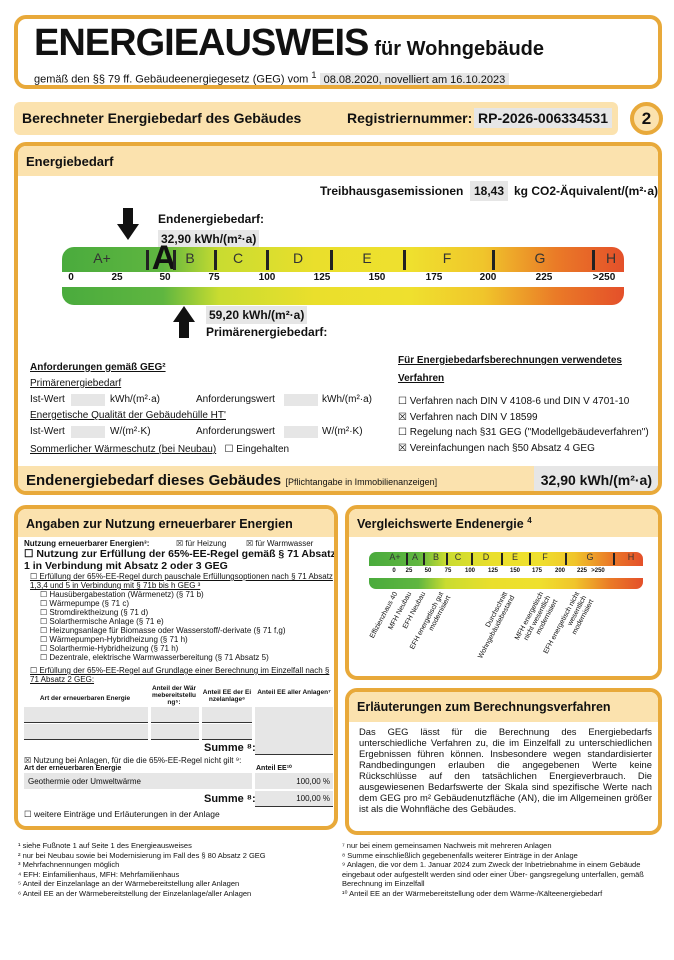  What do you see at coordinates (392, 191) in the screenshot?
I see `ghg-label: Treibhausgasemissionen` at bounding box center [392, 191].